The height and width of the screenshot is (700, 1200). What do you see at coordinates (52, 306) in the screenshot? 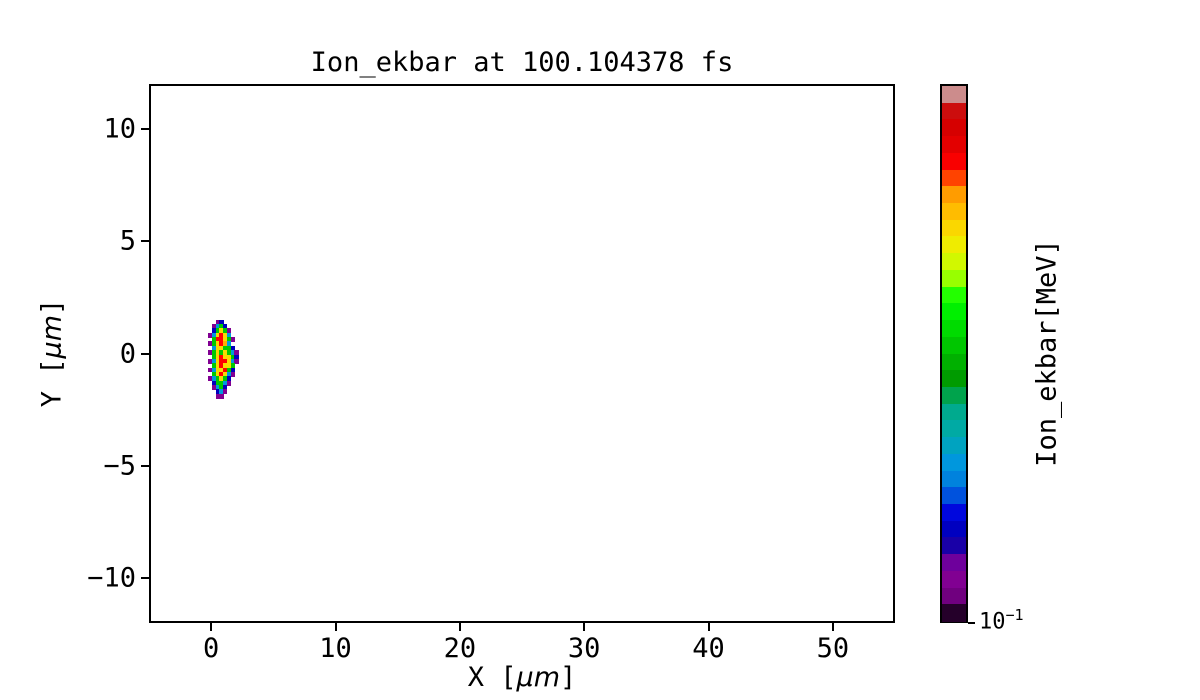
I see `y-axis-label-post: ]` at bounding box center [52, 306].